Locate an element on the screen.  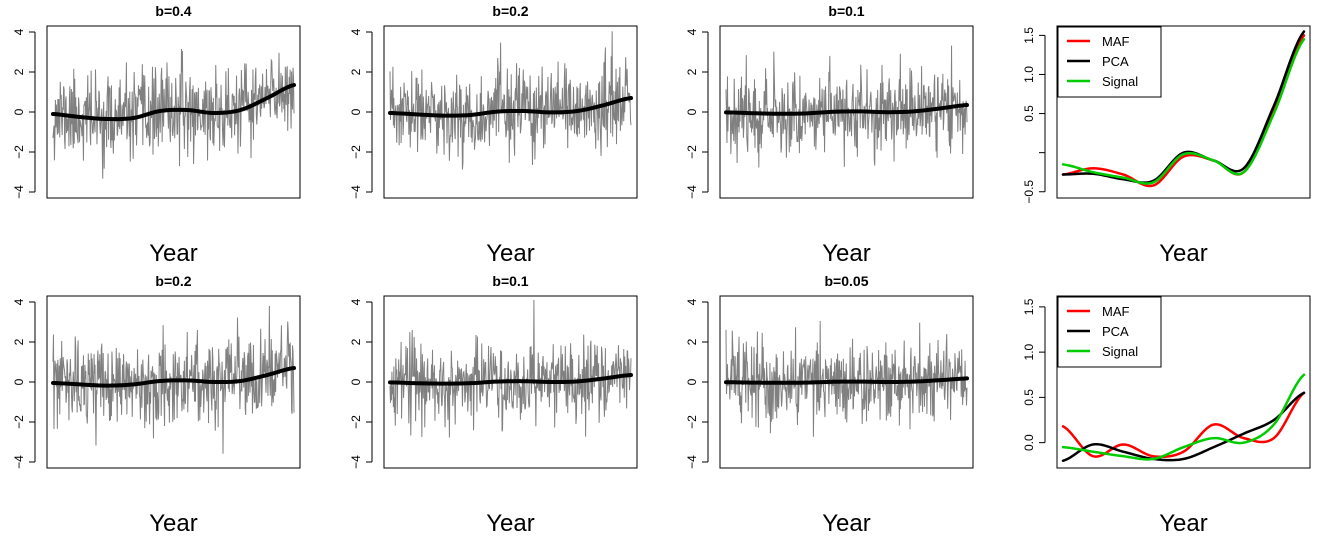
panel-3: 4 2 0 −2 −4 b=0.1 Year is located at coordinates (829, 135).